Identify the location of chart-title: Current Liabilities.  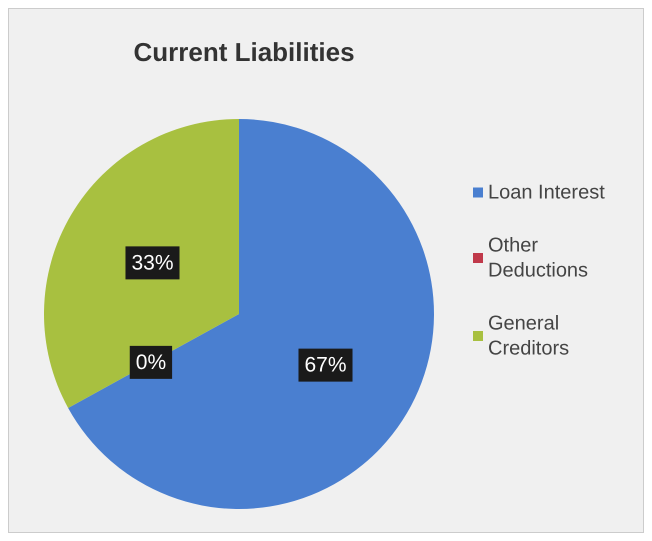
(244, 52).